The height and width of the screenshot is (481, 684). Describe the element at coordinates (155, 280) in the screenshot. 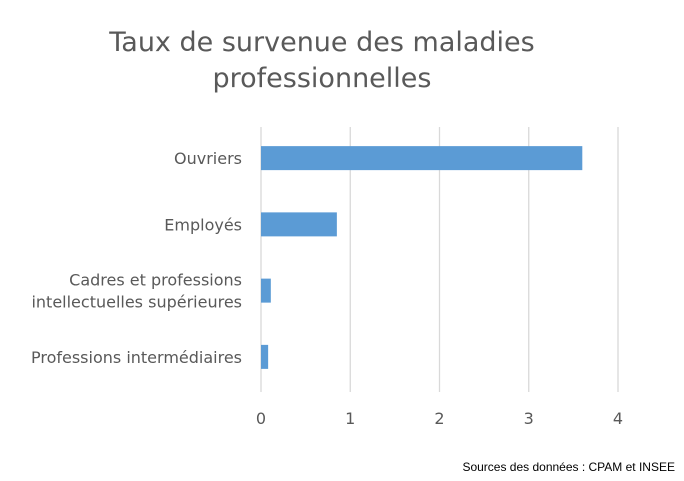

I see `category-label-2-0: Cadres et professions` at that location.